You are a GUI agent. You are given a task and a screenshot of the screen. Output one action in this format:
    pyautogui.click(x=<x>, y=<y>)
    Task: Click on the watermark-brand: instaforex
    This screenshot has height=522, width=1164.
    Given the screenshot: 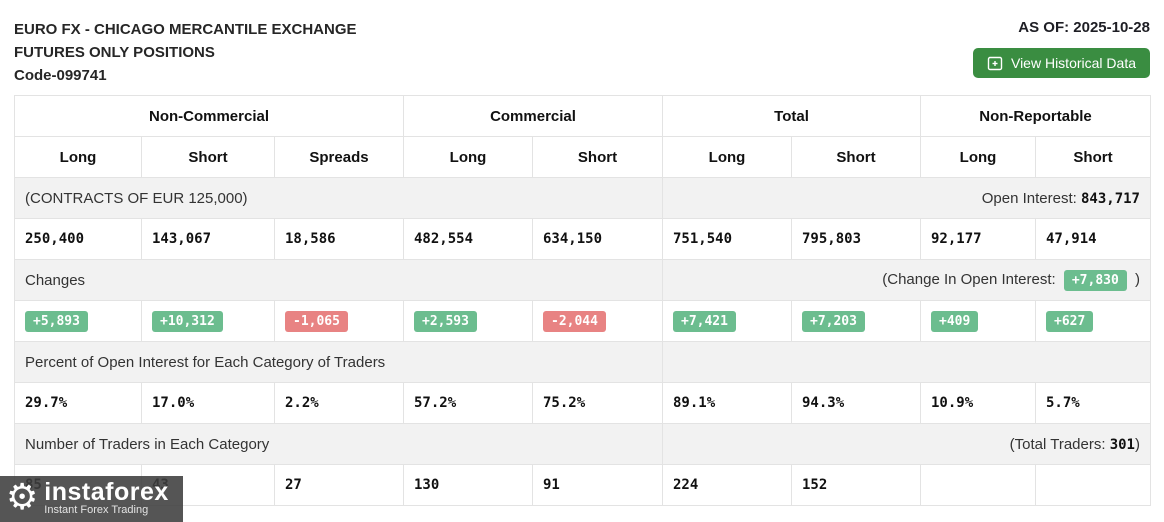 What is the action you would take?
    pyautogui.click(x=106, y=492)
    